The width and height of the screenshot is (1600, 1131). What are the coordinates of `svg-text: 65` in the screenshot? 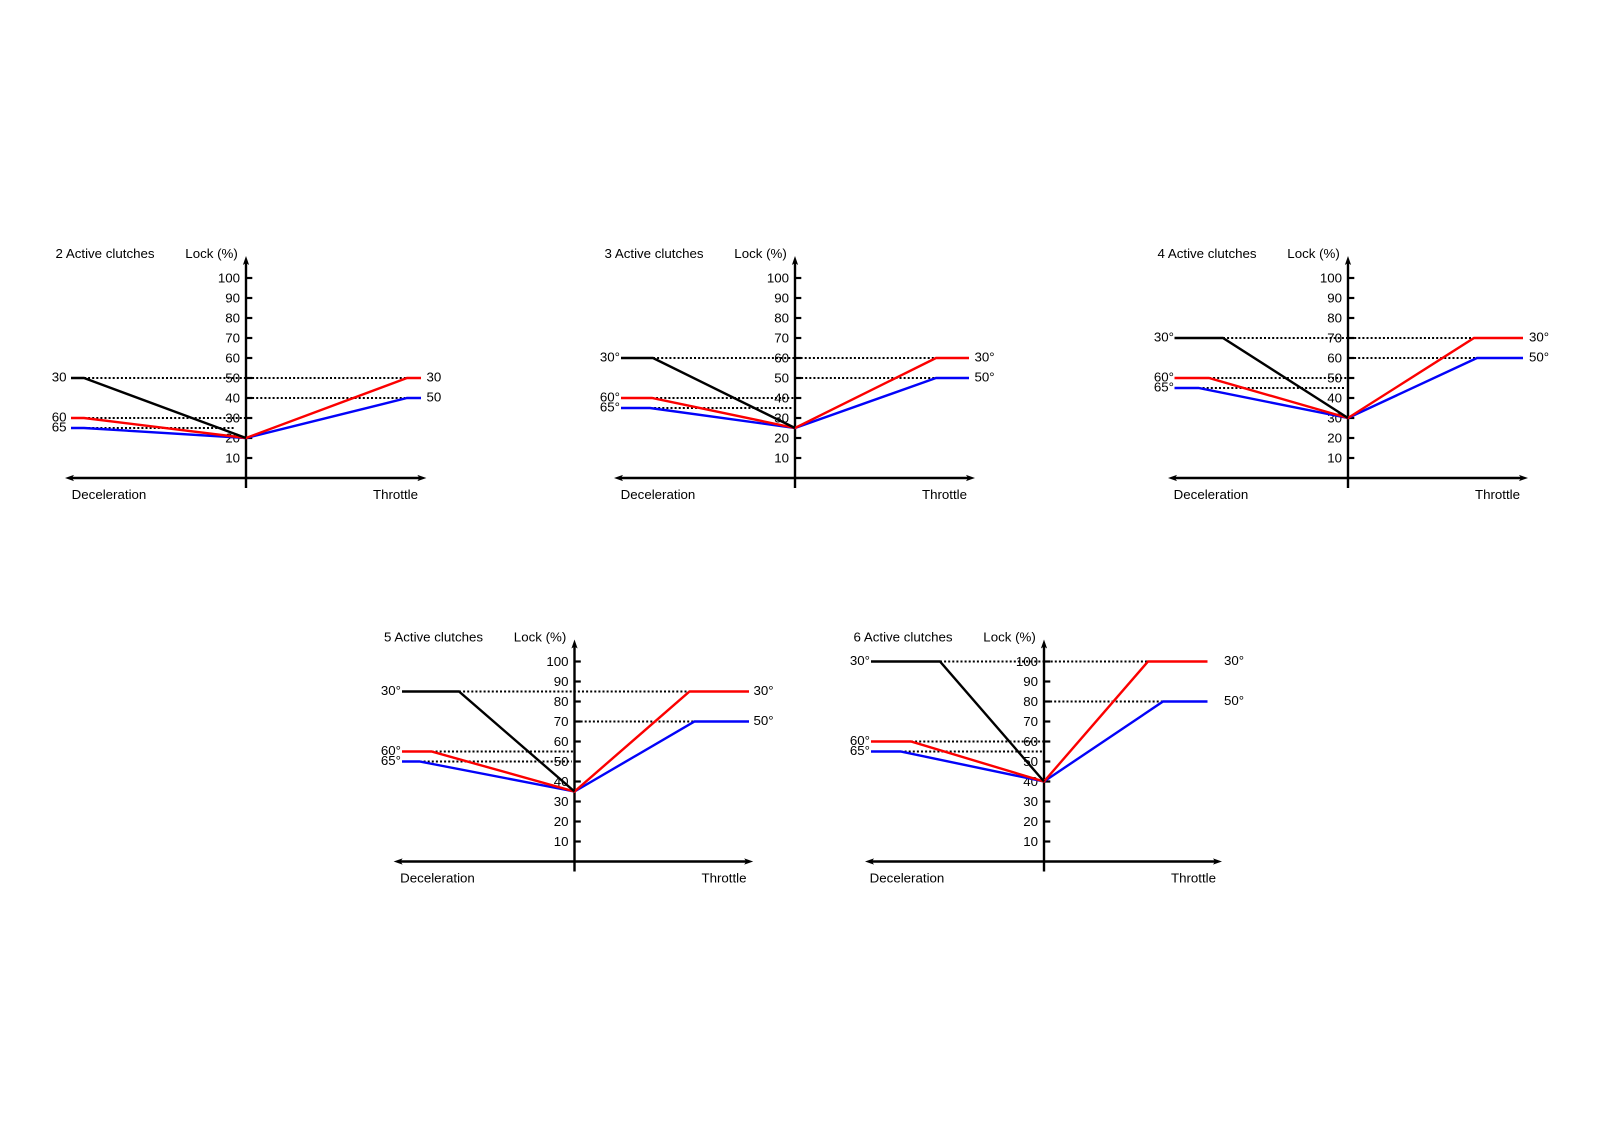 It's located at (59, 427).